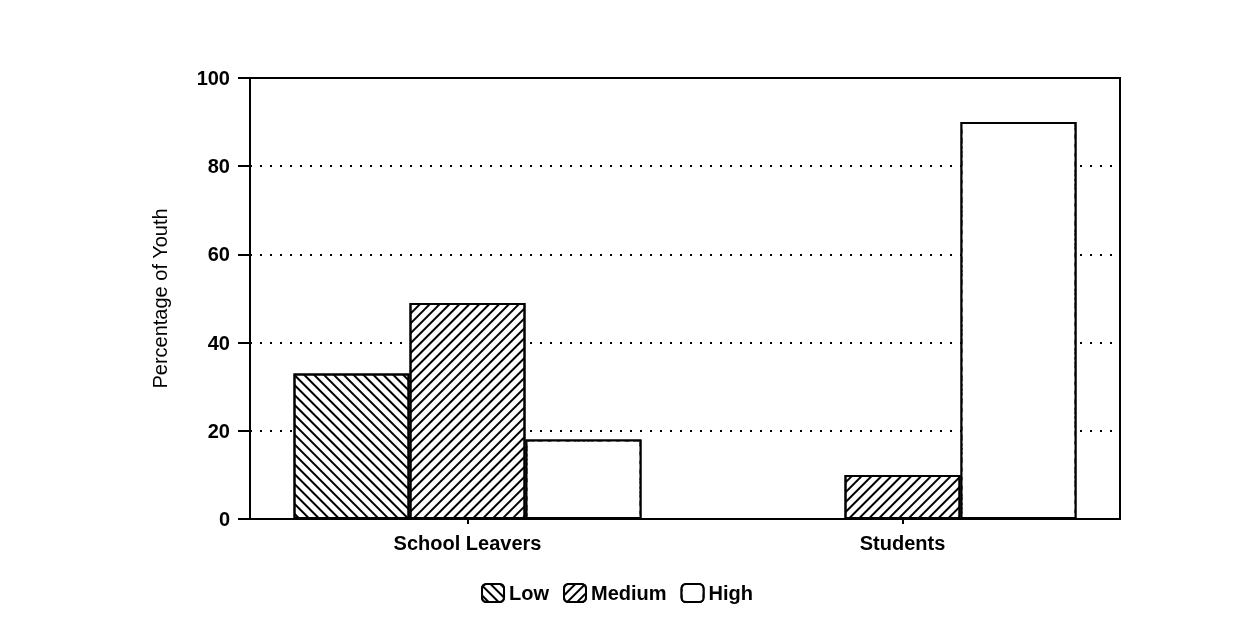 This screenshot has height=626, width=1234. Describe the element at coordinates (529, 593) in the screenshot. I see `legend-label: Low` at that location.